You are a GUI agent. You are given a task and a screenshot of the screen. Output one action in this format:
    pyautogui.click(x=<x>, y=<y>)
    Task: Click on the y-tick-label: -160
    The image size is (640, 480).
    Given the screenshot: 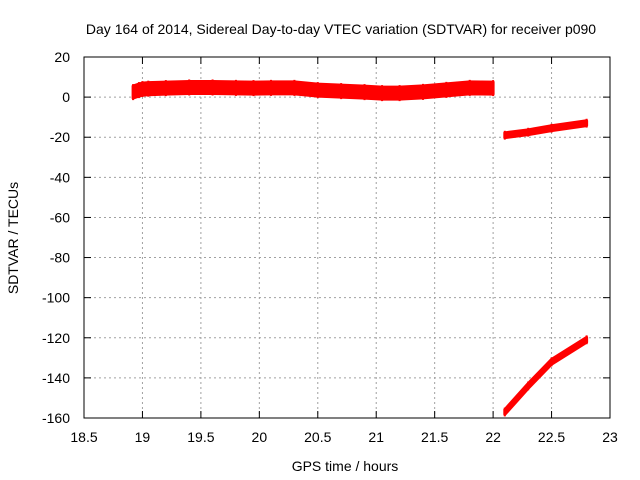 What is the action you would take?
    pyautogui.click(x=56, y=418)
    